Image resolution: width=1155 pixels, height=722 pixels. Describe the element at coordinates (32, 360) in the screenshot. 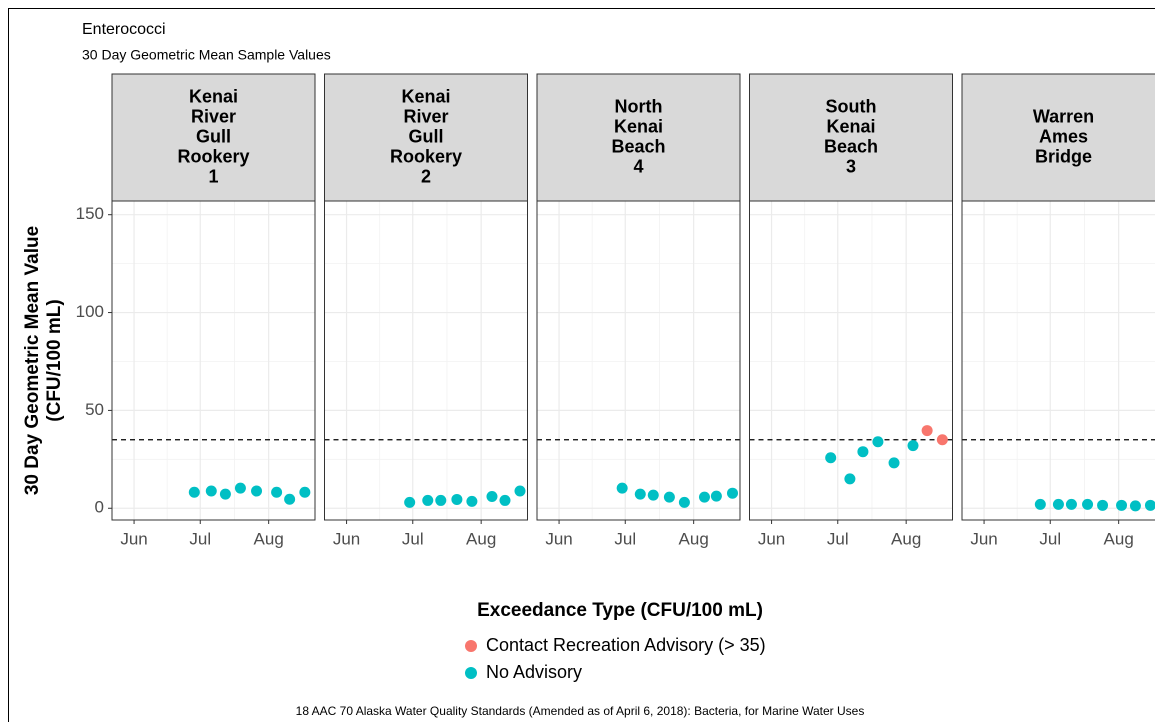

I see `y-axis-label: 30 Day Geometric Mean Value` at that location.